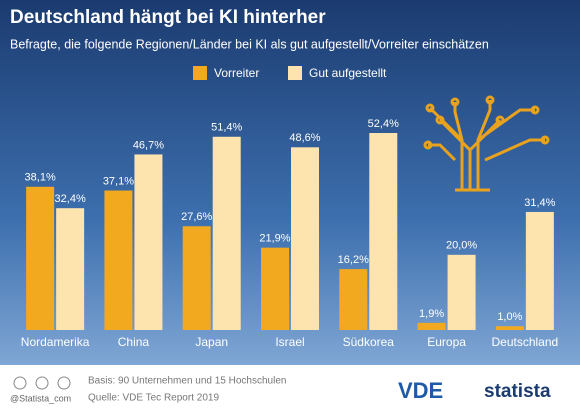 The image size is (580, 413). Describe the element at coordinates (148, 145) in the screenshot. I see `value-label: 46,7%` at that location.